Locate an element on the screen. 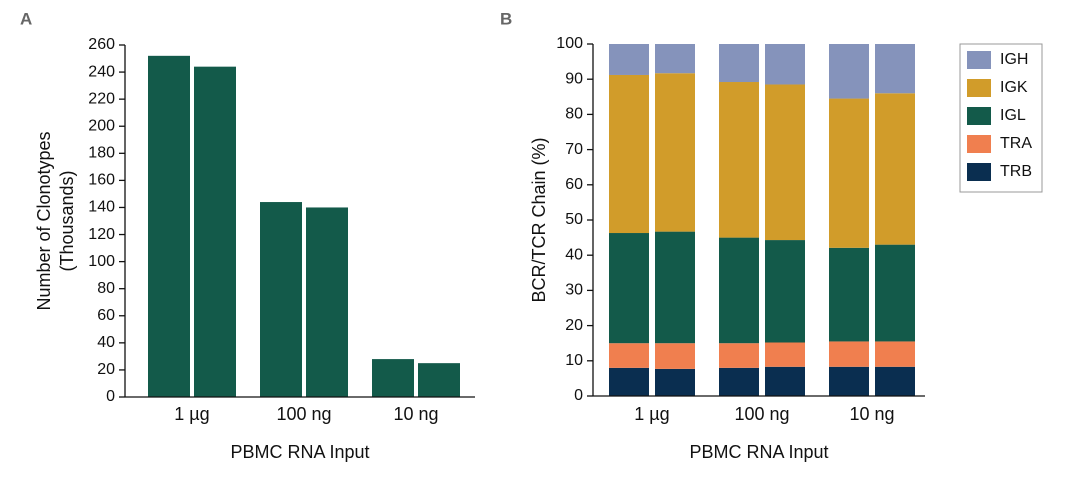  y-tick-label: 180 is located at coordinates (101, 153).